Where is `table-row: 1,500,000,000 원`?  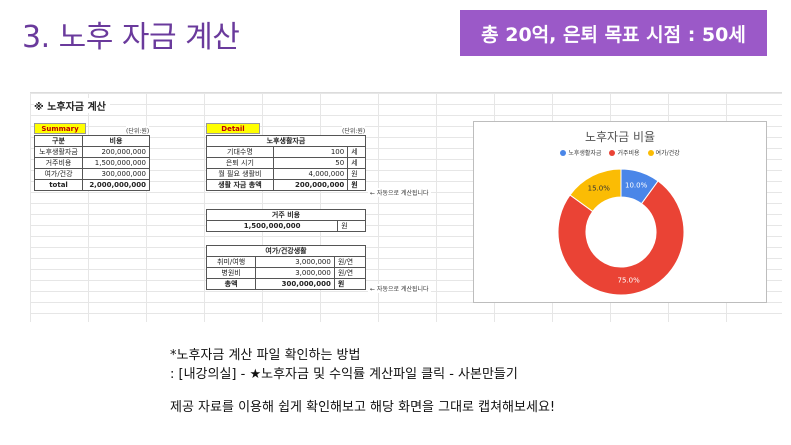
table-row: 1,500,000,000 원 is located at coordinates (285, 226).